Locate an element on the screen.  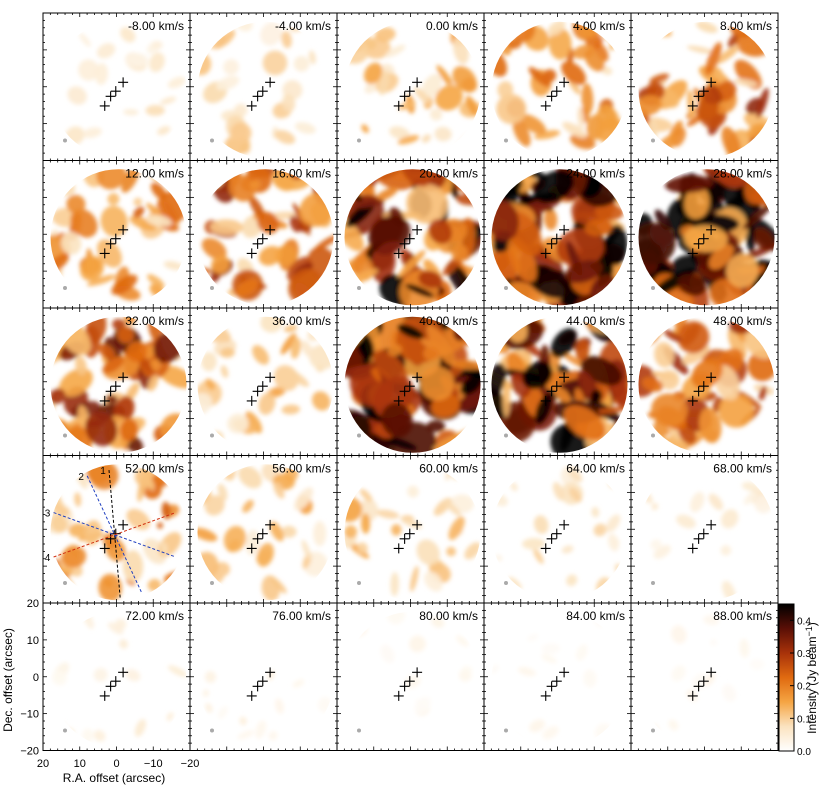
channel-velocity-label: 64.00 km/s is located at coordinates (595, 469).